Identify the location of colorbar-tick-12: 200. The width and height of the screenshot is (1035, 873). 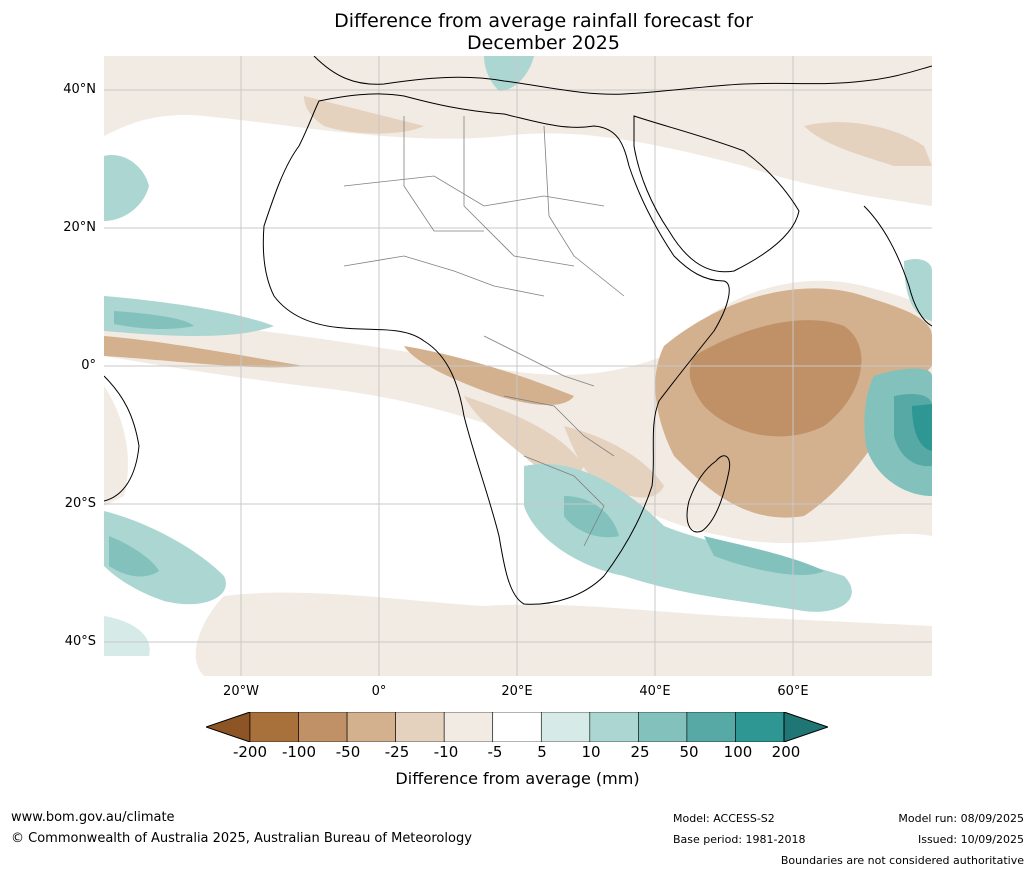
(786, 752).